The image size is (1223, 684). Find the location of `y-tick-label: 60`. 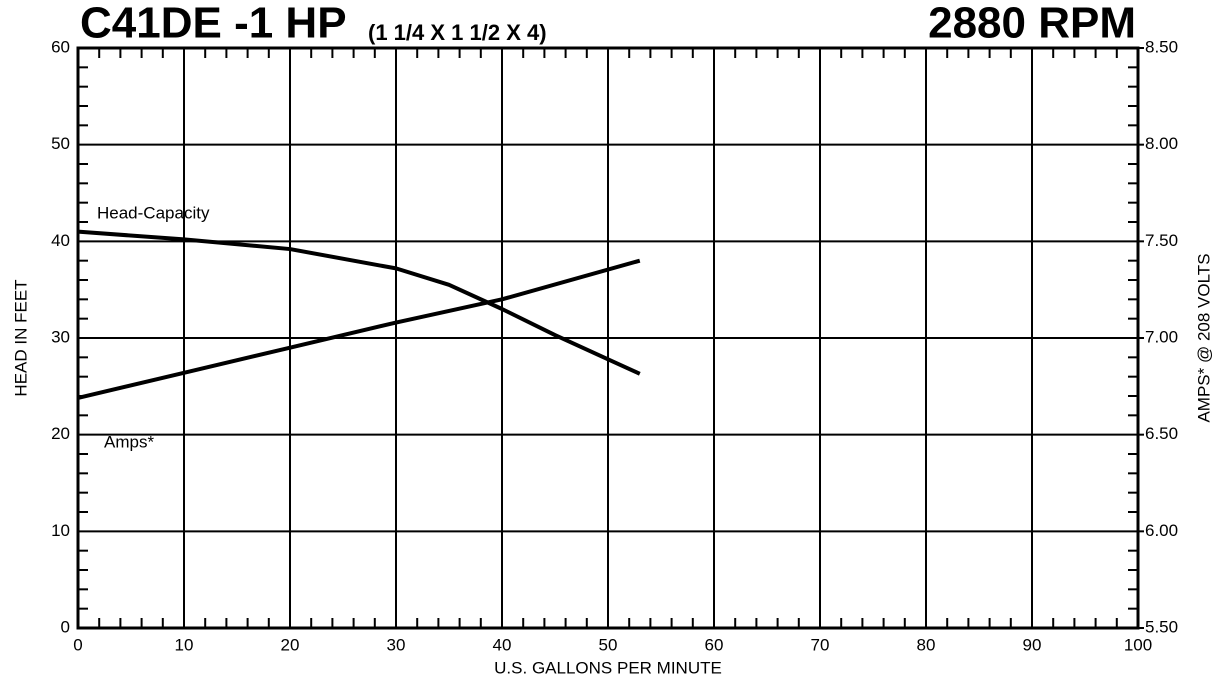

y-tick-label: 60 is located at coordinates (60, 46).